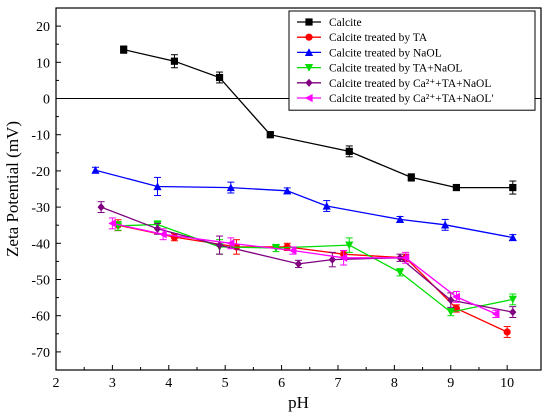 Image resolution: width=550 pixels, height=417 pixels. Describe the element at coordinates (46, 100) in the screenshot. I see `y-tick-label: 0` at that location.